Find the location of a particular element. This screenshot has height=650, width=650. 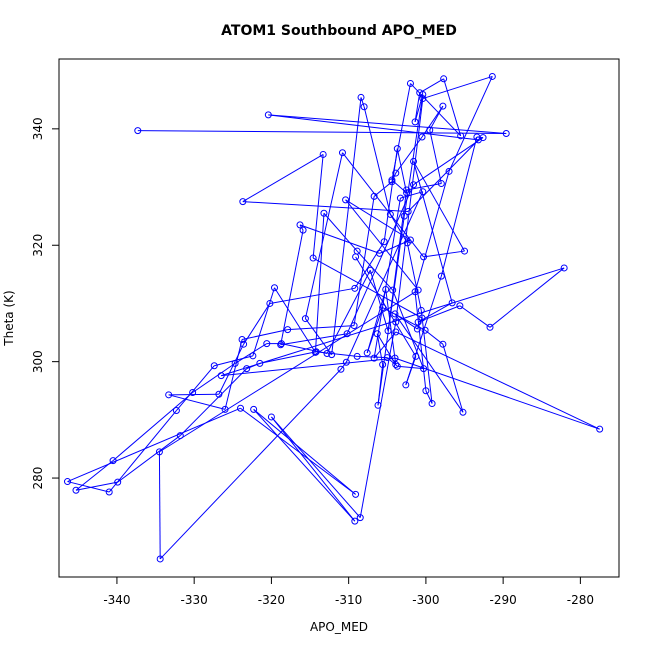

x-tick-label: -330 is located at coordinates (194, 600).